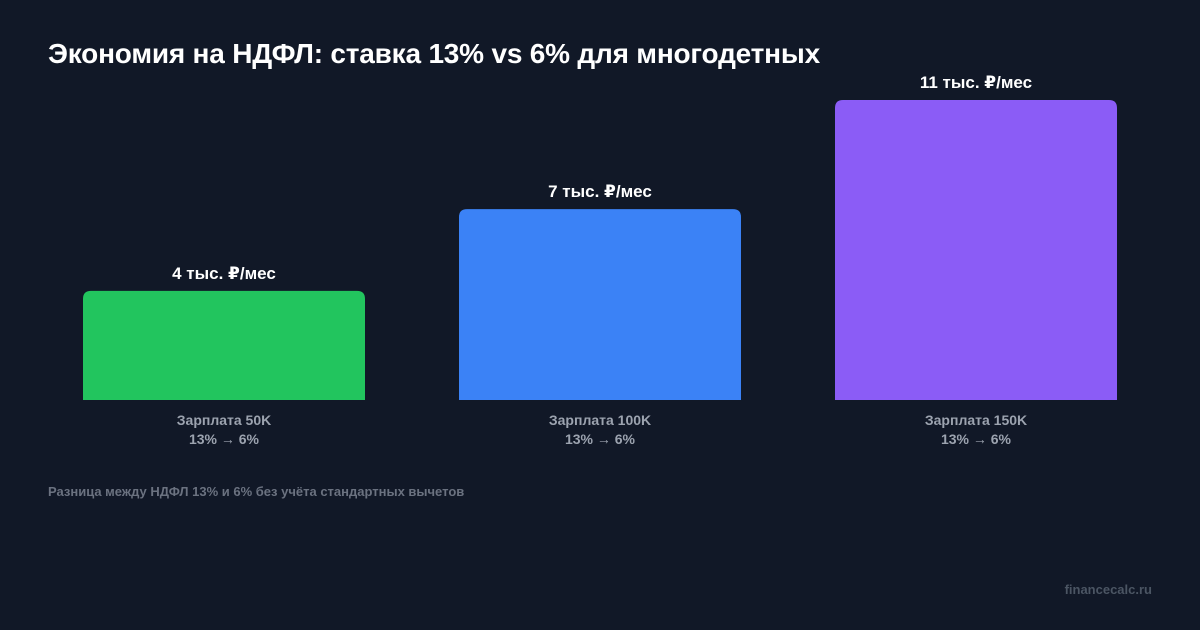 The height and width of the screenshot is (630, 1200). What do you see at coordinates (976, 82) in the screenshot?
I see `bar-value-label-3: 11 тыс. ₽/мес` at bounding box center [976, 82].